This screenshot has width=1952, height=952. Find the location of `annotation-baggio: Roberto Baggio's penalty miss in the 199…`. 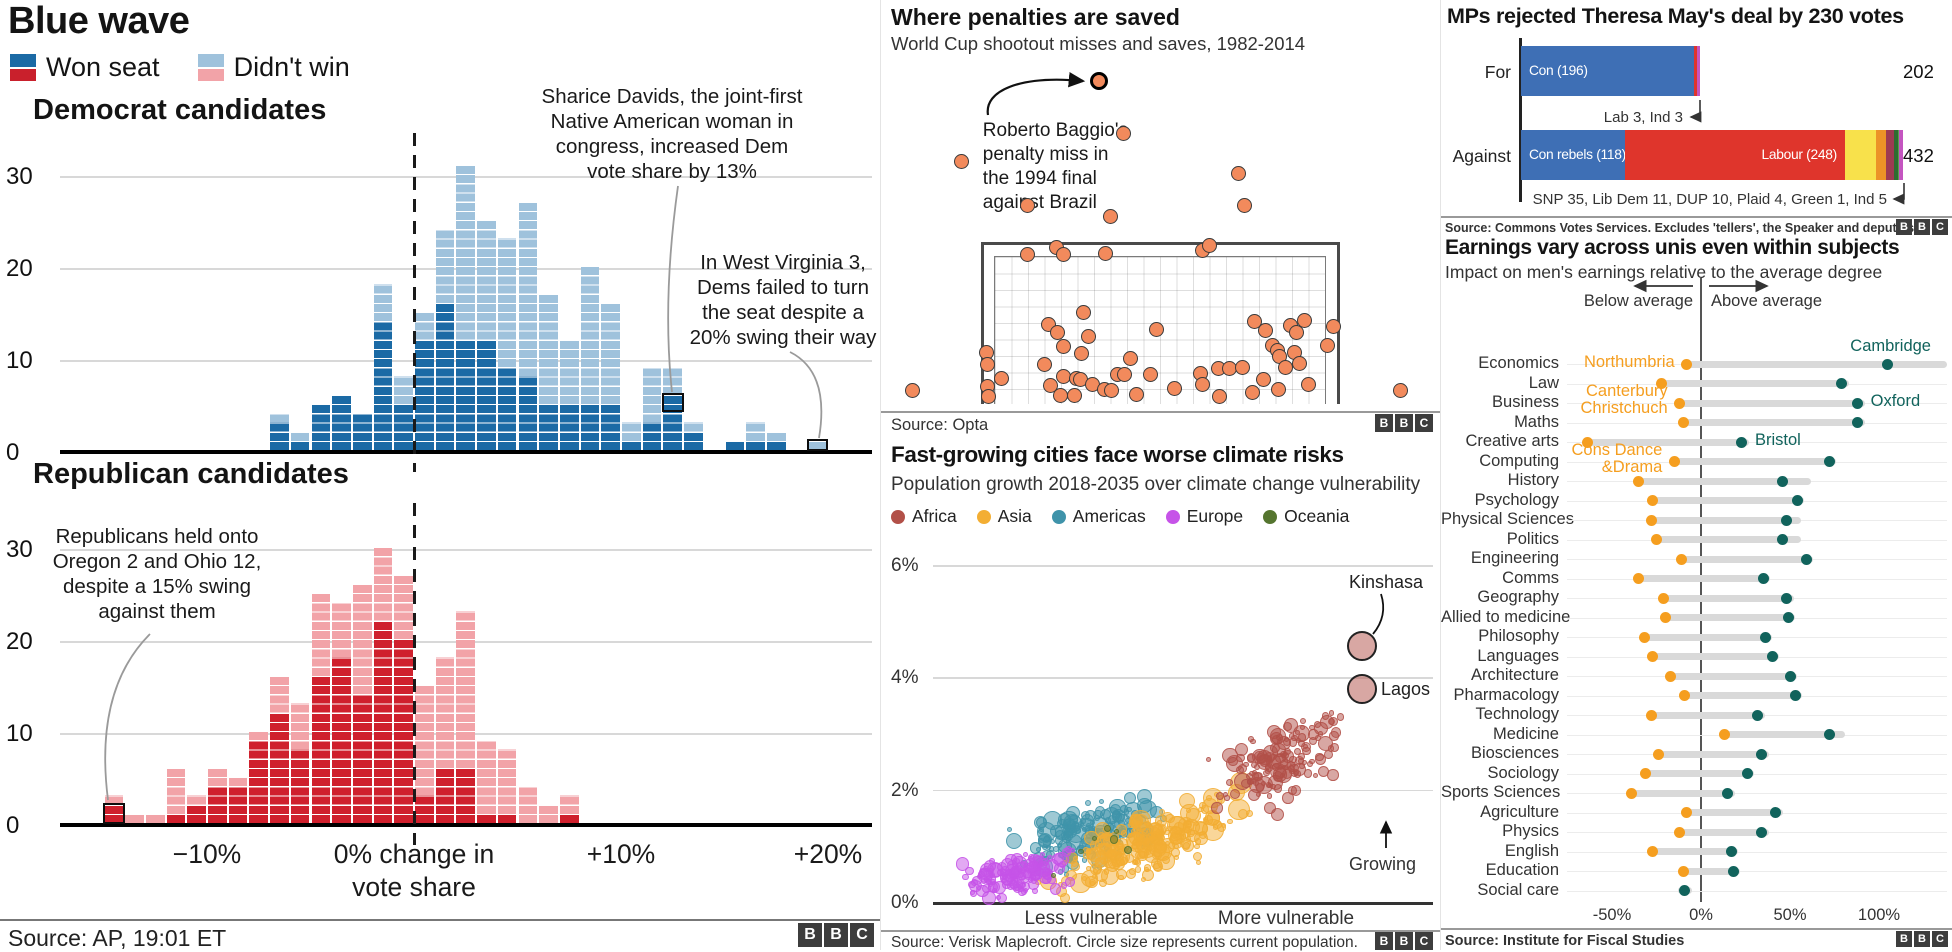

annotation-baggio: Roberto Baggio's penalty miss in the 199… is located at coordinates (1055, 166).